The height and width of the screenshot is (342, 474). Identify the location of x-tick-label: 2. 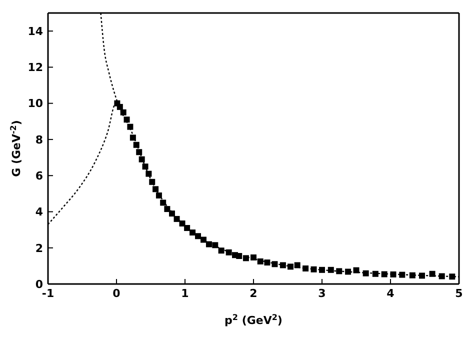
(254, 293).